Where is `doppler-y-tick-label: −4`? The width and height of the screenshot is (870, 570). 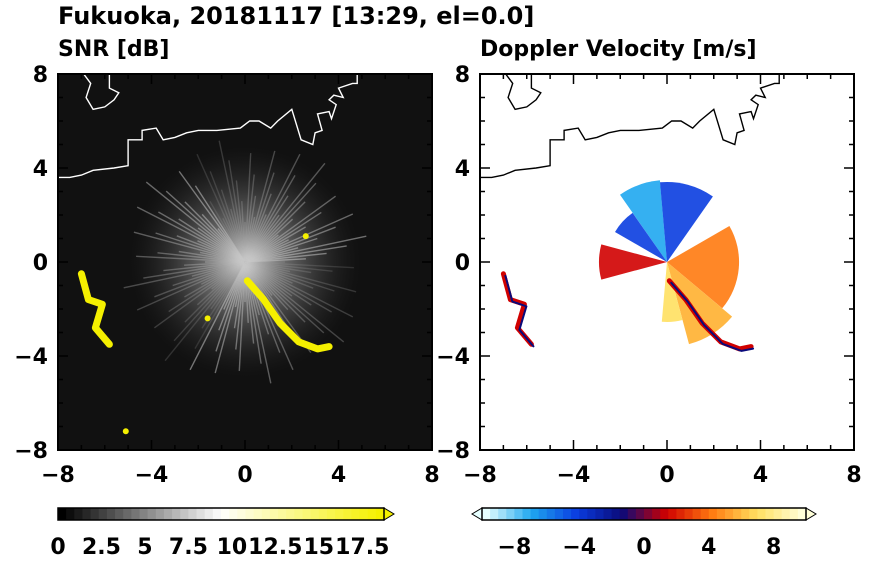
doppler-y-tick-label: −4 is located at coordinates (453, 357).